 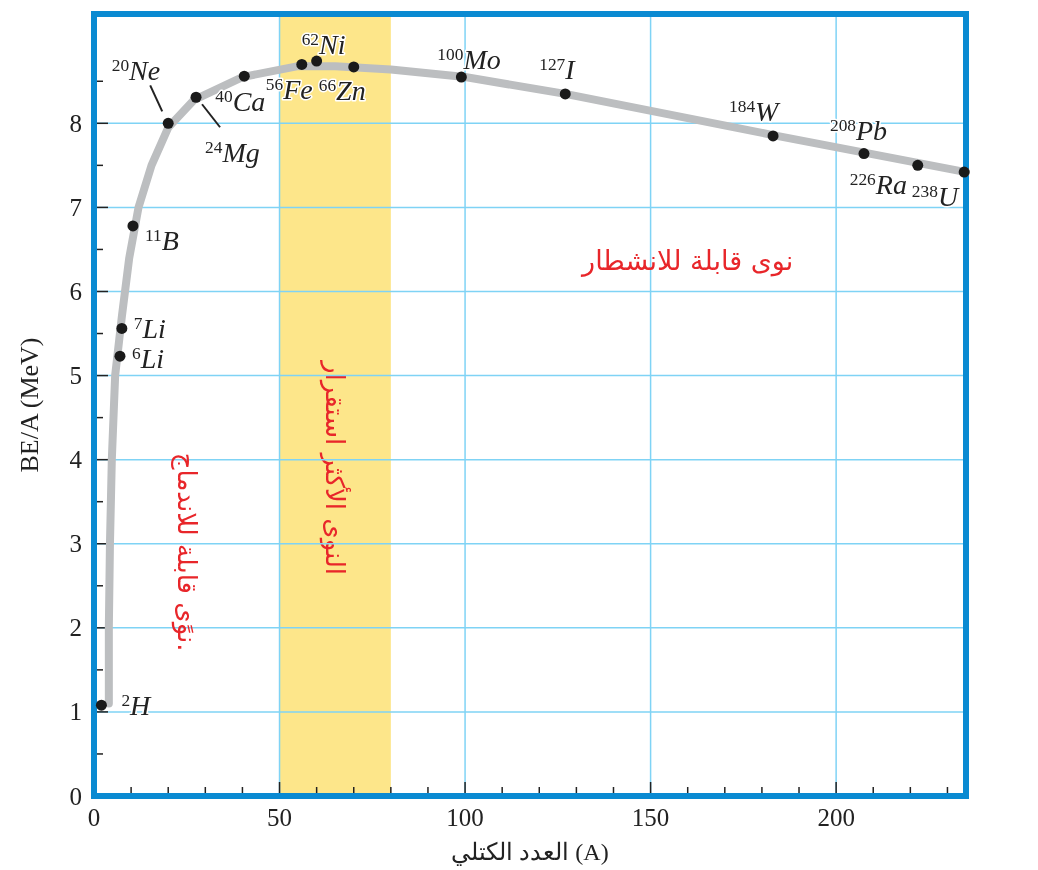 What do you see at coordinates (75, 712) in the screenshot?
I see `y-tick-label: 1` at bounding box center [75, 712].